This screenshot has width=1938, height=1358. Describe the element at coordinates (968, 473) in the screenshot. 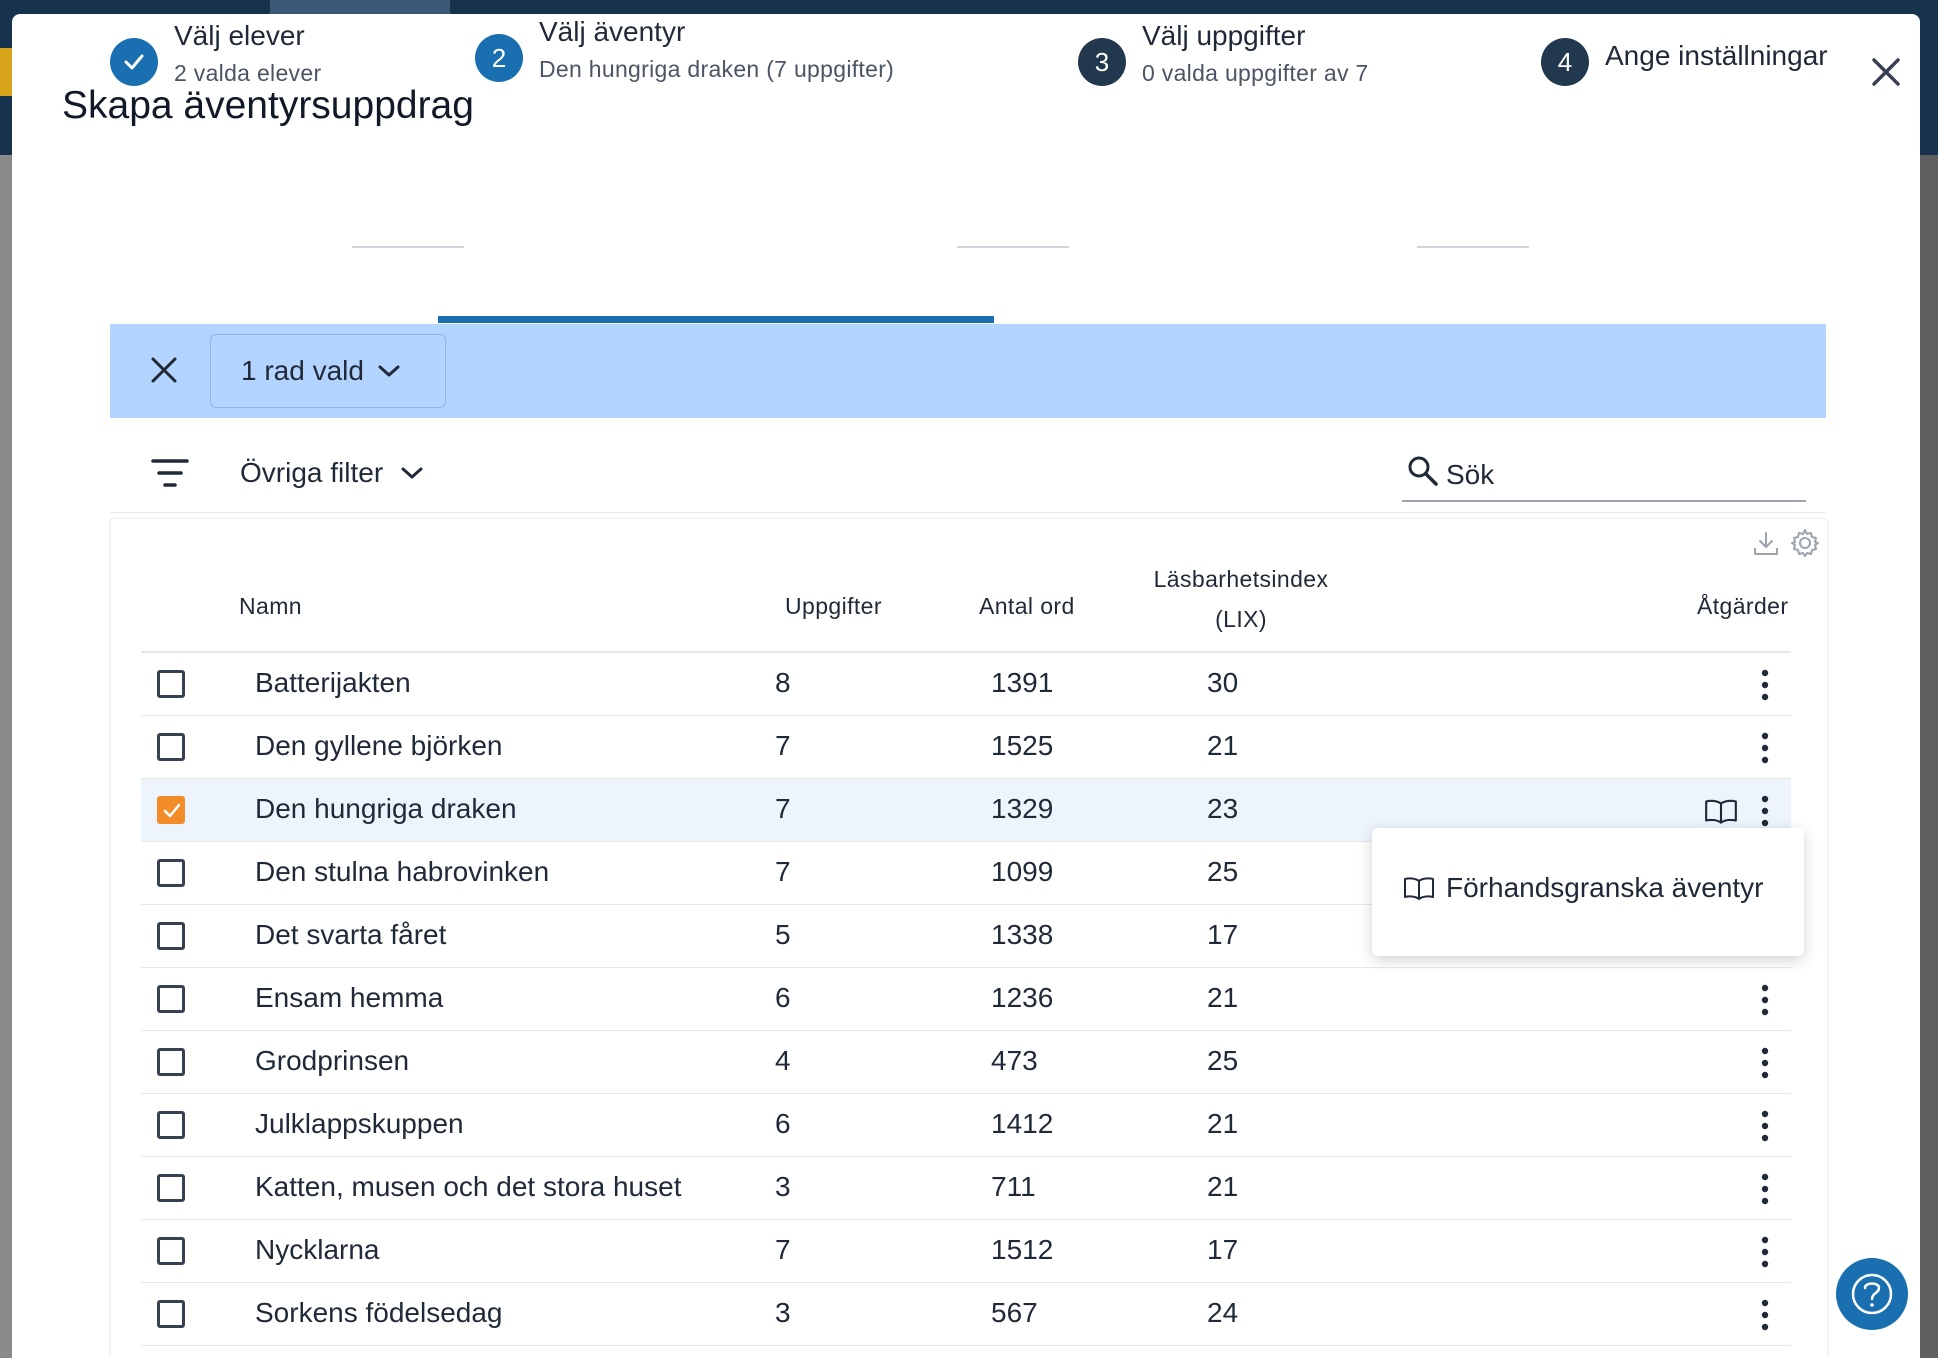

I see `filter-toolbar: Övriga filter` at that location.